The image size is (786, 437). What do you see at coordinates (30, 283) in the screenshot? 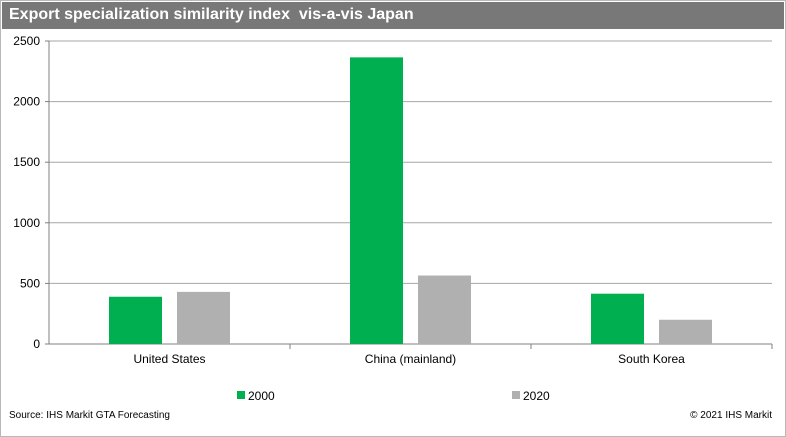
I see `y-tick-label: 500` at bounding box center [30, 283].